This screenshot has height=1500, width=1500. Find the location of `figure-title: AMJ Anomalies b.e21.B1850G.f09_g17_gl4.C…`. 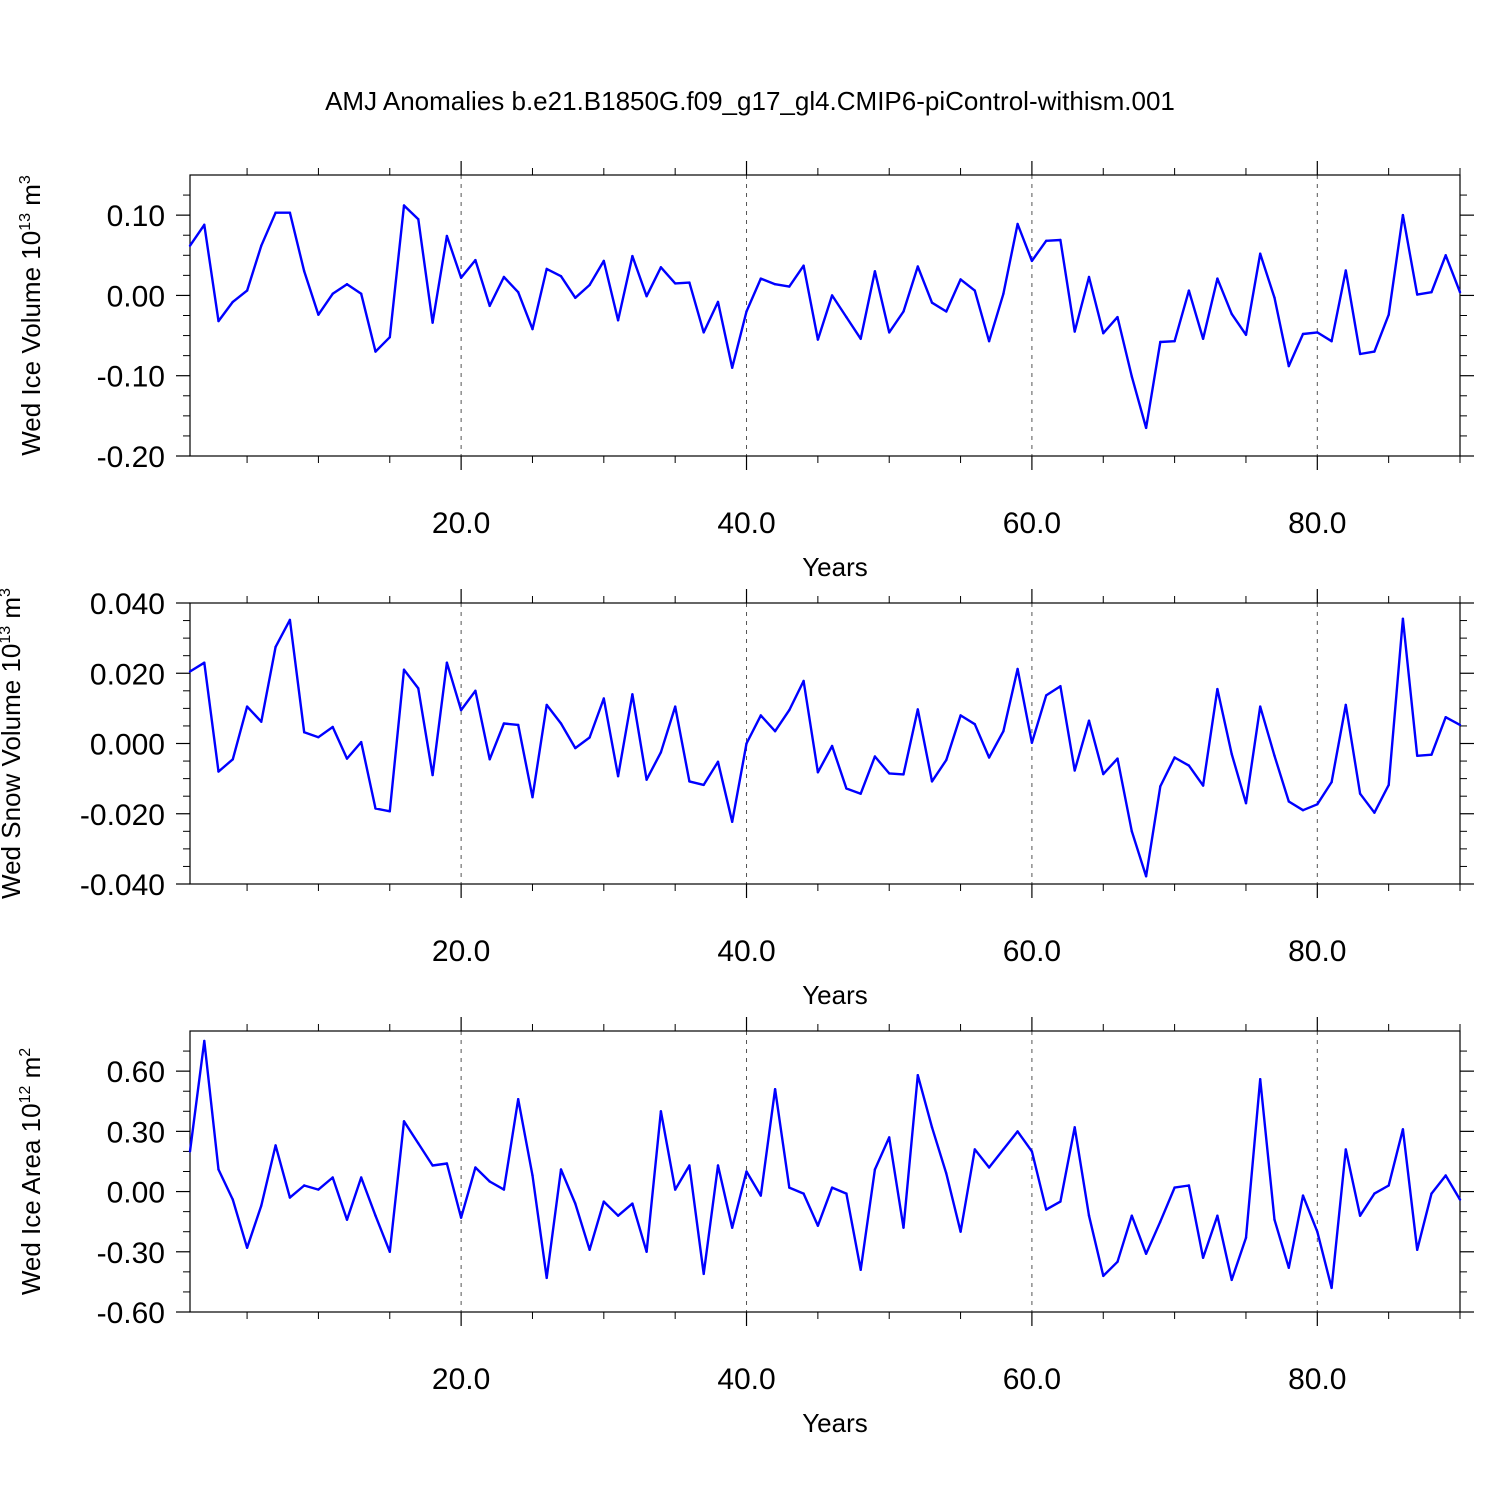

figure-title: AMJ Anomalies b.e21.B1850G.f09_g17_gl4.C… is located at coordinates (750, 101).